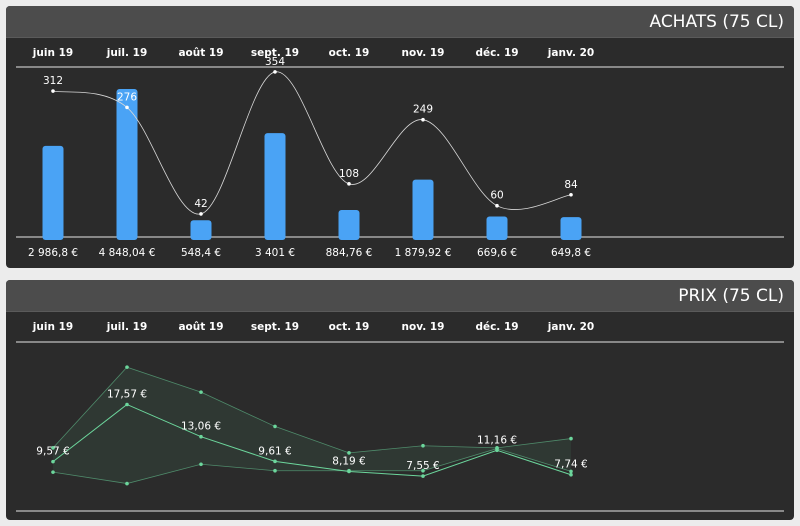 This screenshot has width=800, height=526. I want to click on prix-label-6: 11,16 €, so click(497, 440).